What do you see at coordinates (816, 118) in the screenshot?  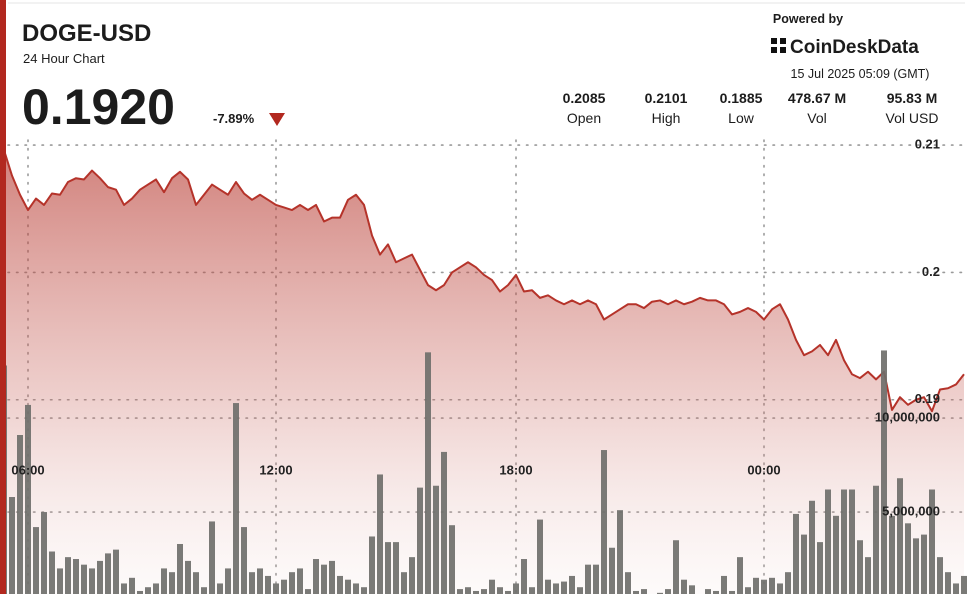 I see `stat-label: Vol` at bounding box center [816, 118].